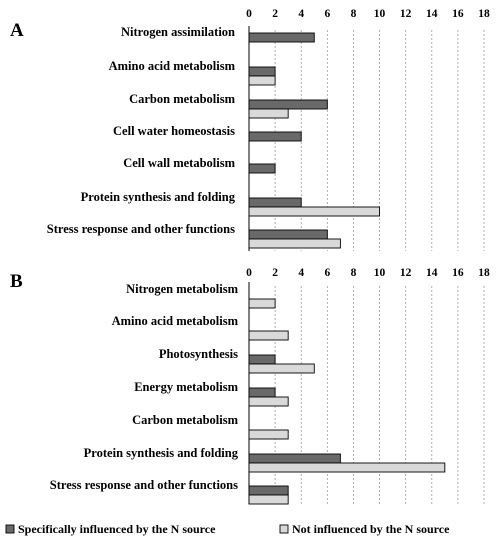 The height and width of the screenshot is (550, 498). I want to click on panel-a-tick-label: 6, so click(327, 14).